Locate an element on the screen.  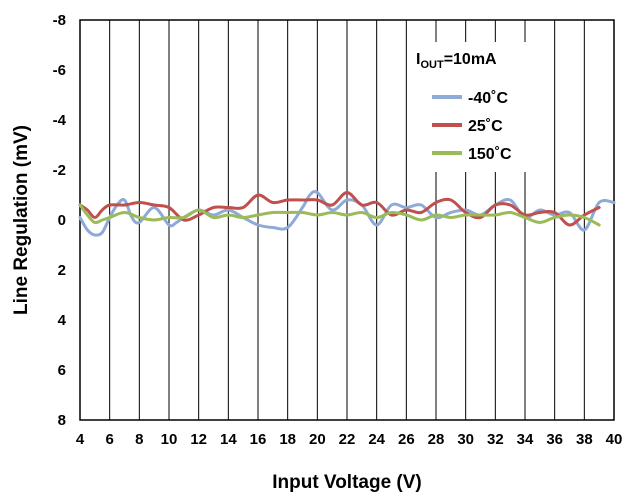
legend-label-150c: 150˚C is located at coordinates (490, 154).